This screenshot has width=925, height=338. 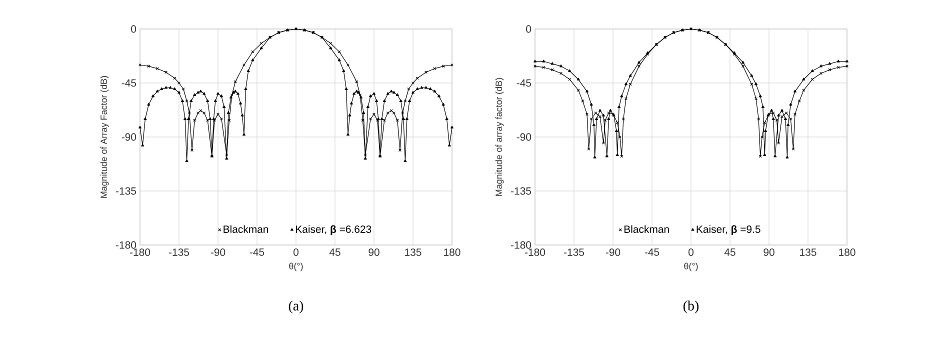 I want to click on y-axis-title: Magnitude of array factor (dB), so click(x=499, y=137).